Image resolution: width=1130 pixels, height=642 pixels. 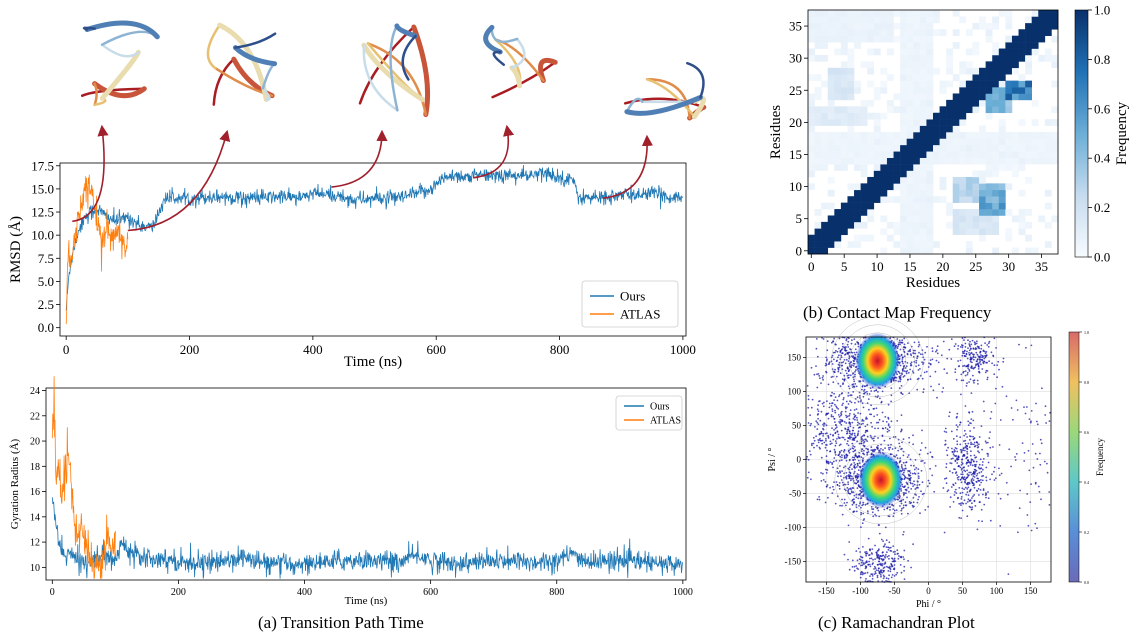 What do you see at coordinates (795, 154) in the screenshot?
I see `y-tick-label: 15` at bounding box center [795, 154].